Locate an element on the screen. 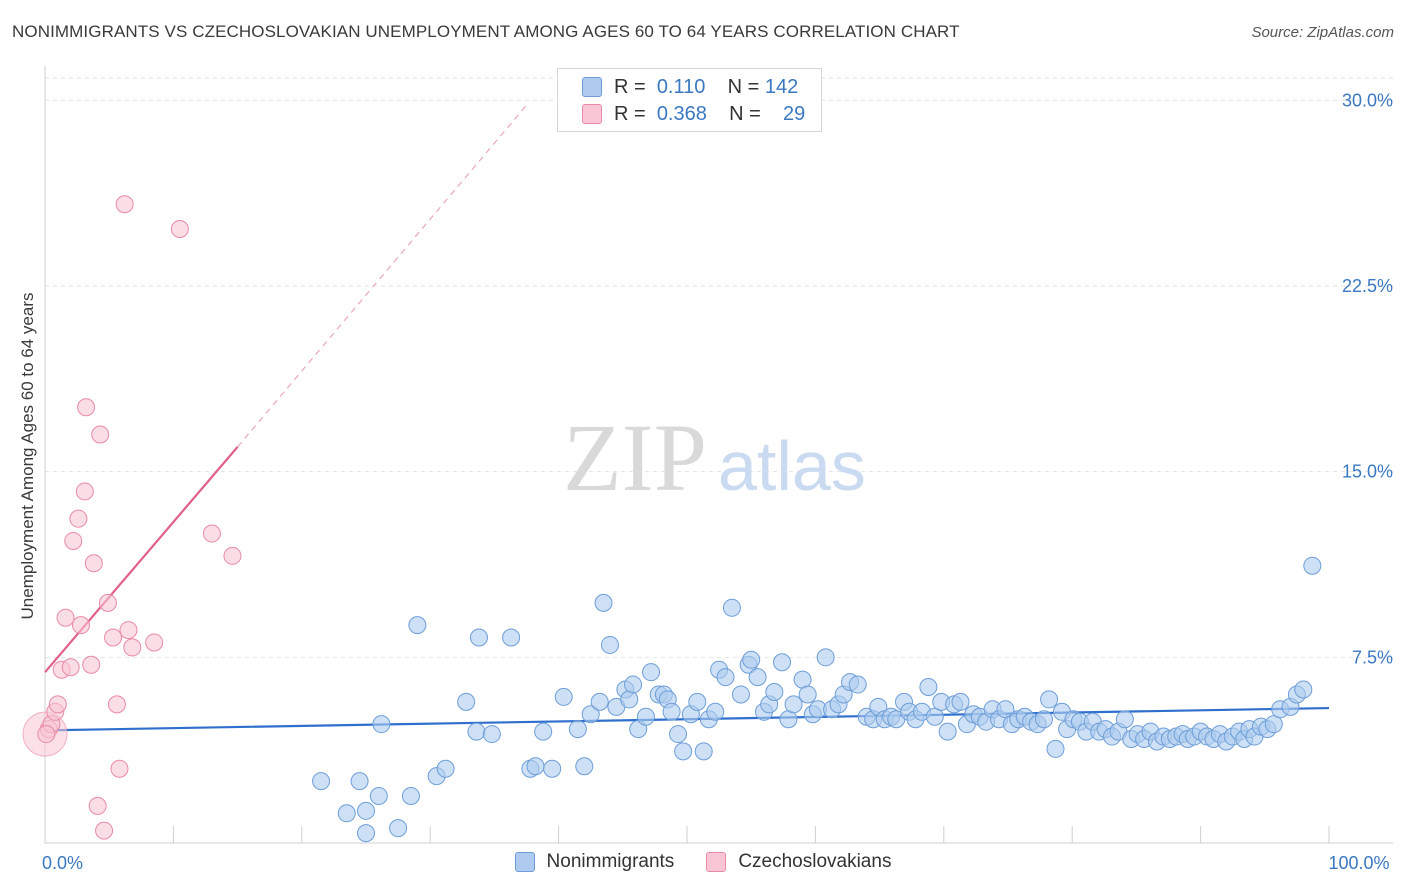  legend-r-value: 0.368 is located at coordinates (681, 113).